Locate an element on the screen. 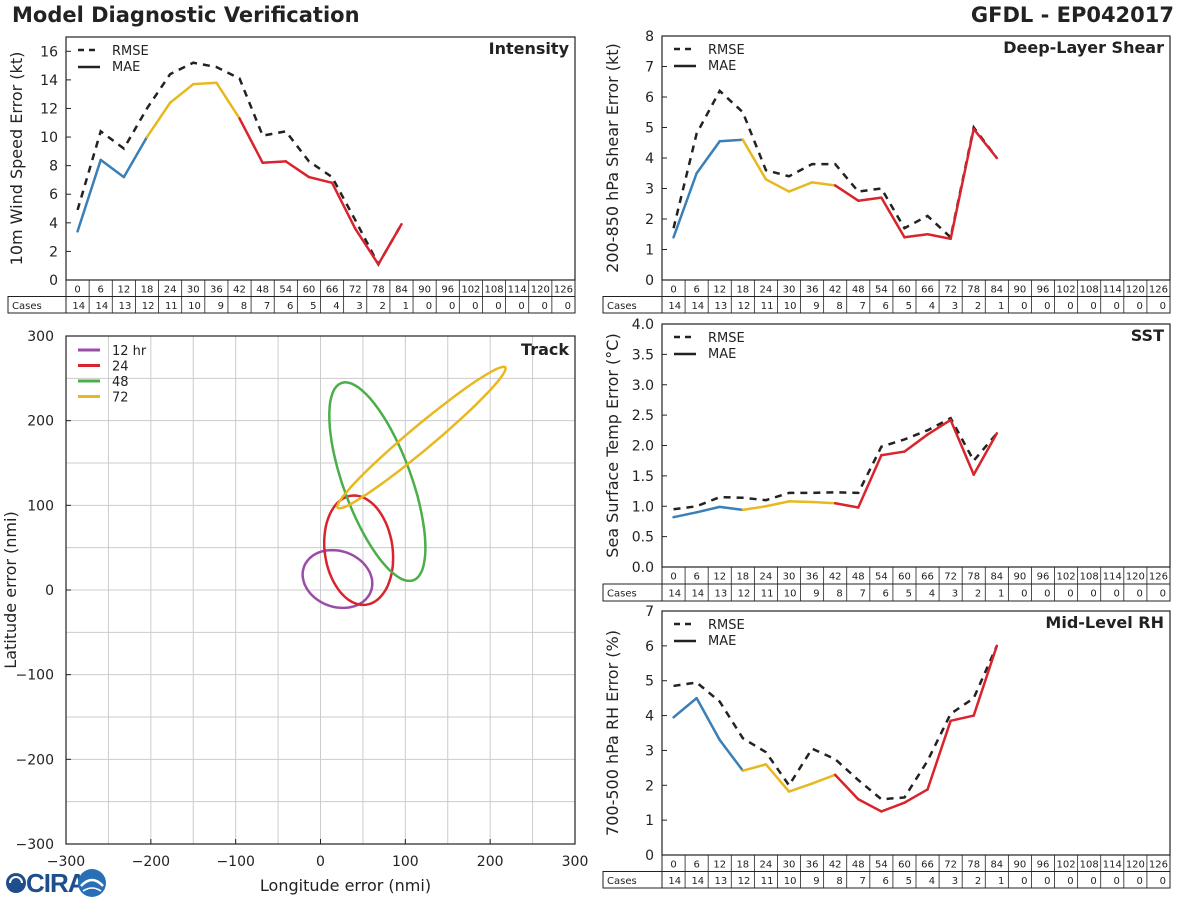 The height and width of the screenshot is (900, 1200). shear-ytick-label: 3 is located at coordinates (649, 190).